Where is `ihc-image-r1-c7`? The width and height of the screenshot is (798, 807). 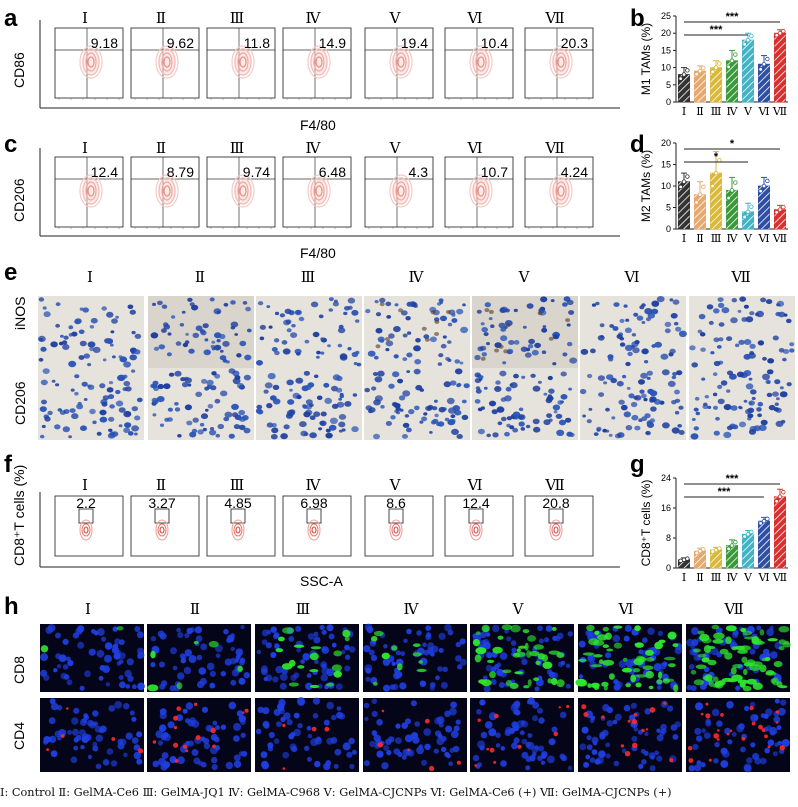 ihc-image-r1-c7 is located at coordinates (742, 332).